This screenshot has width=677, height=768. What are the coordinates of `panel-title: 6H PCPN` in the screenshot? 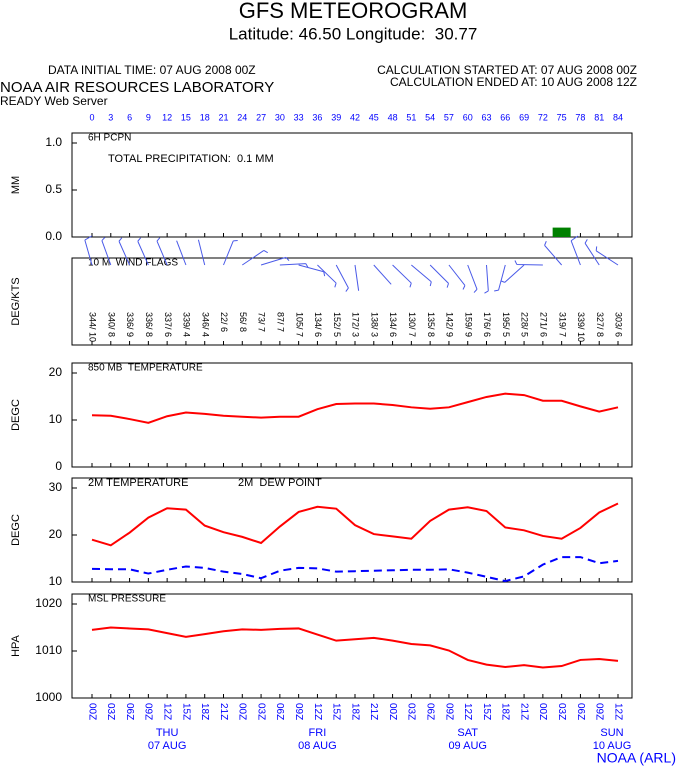 It's located at (109, 138).